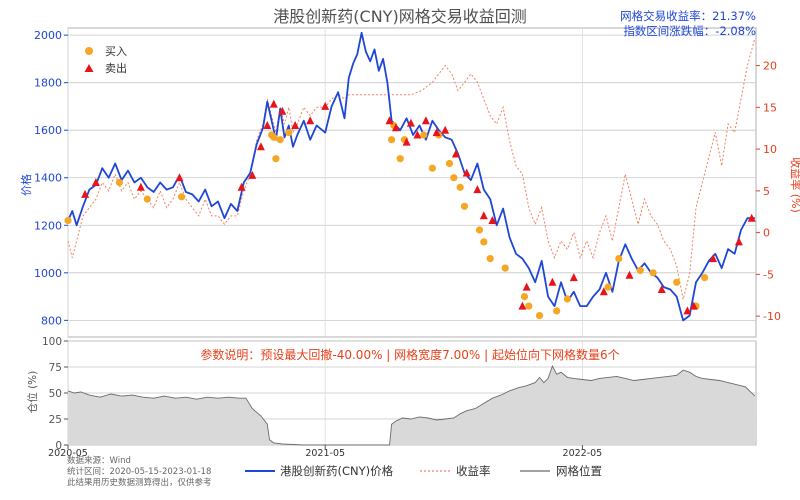 This screenshot has height=500, width=800. What do you see at coordinates (473, 471) in the screenshot?
I see `legend-return-label: 收益率` at bounding box center [473, 471].